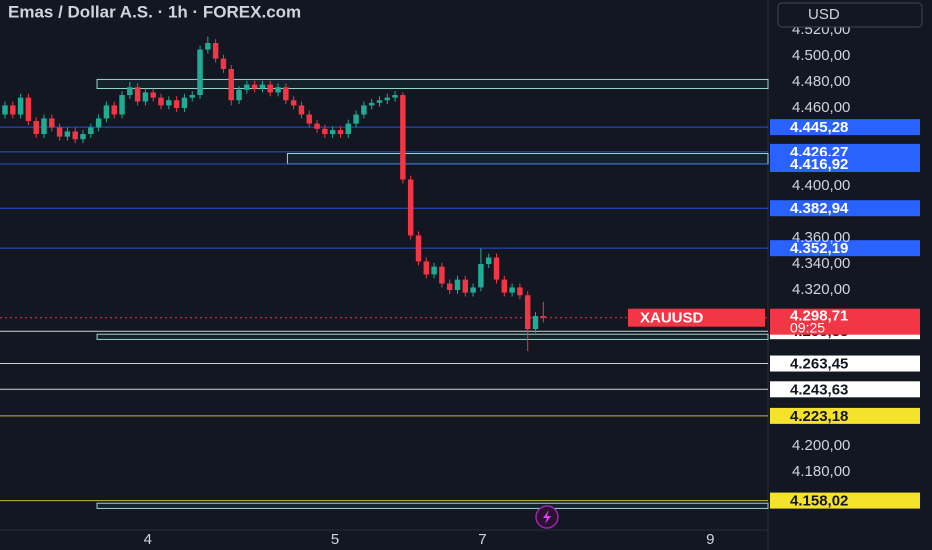 The image size is (932, 550). Describe the element at coordinates (819, 208) in the screenshot. I see `level-label: 4.382,94` at that location.